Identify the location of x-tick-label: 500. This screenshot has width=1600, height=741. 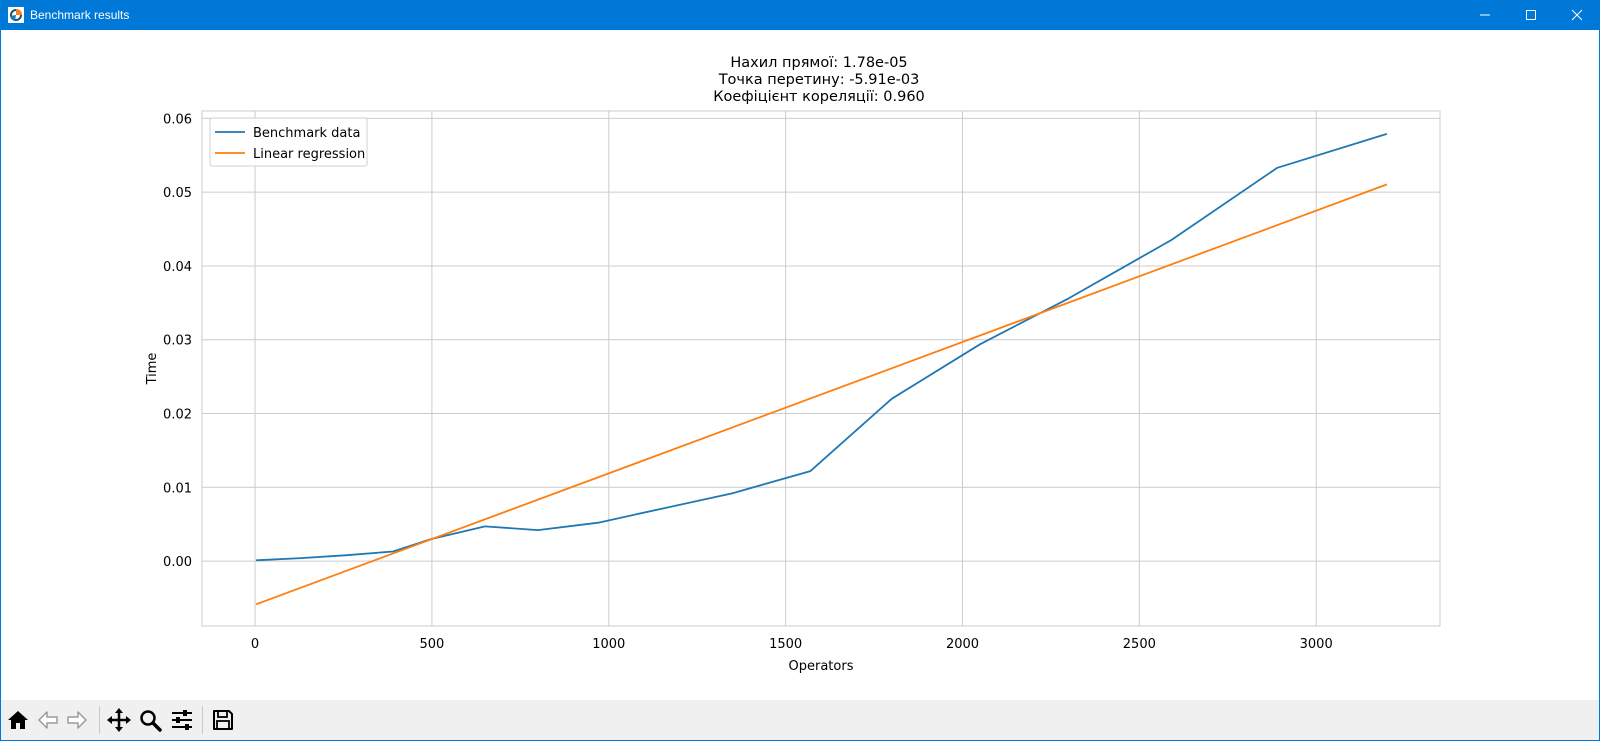
(432, 644).